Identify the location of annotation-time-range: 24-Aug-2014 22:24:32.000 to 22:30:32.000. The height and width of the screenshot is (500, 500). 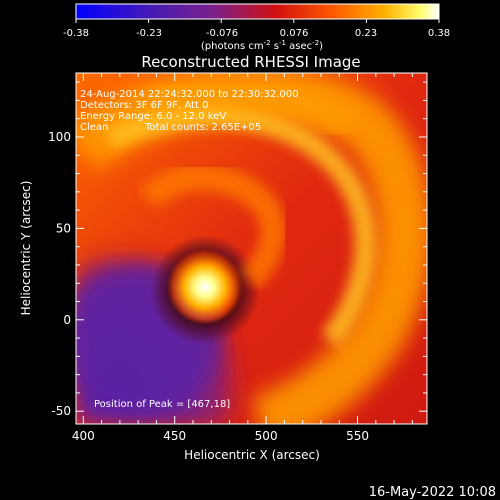
(189, 94).